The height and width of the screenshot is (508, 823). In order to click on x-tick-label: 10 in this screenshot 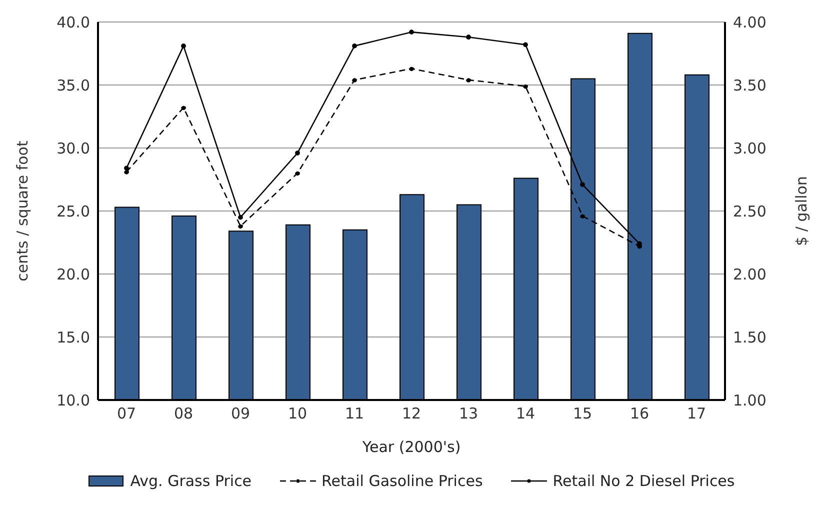, I will do `click(298, 413)`.